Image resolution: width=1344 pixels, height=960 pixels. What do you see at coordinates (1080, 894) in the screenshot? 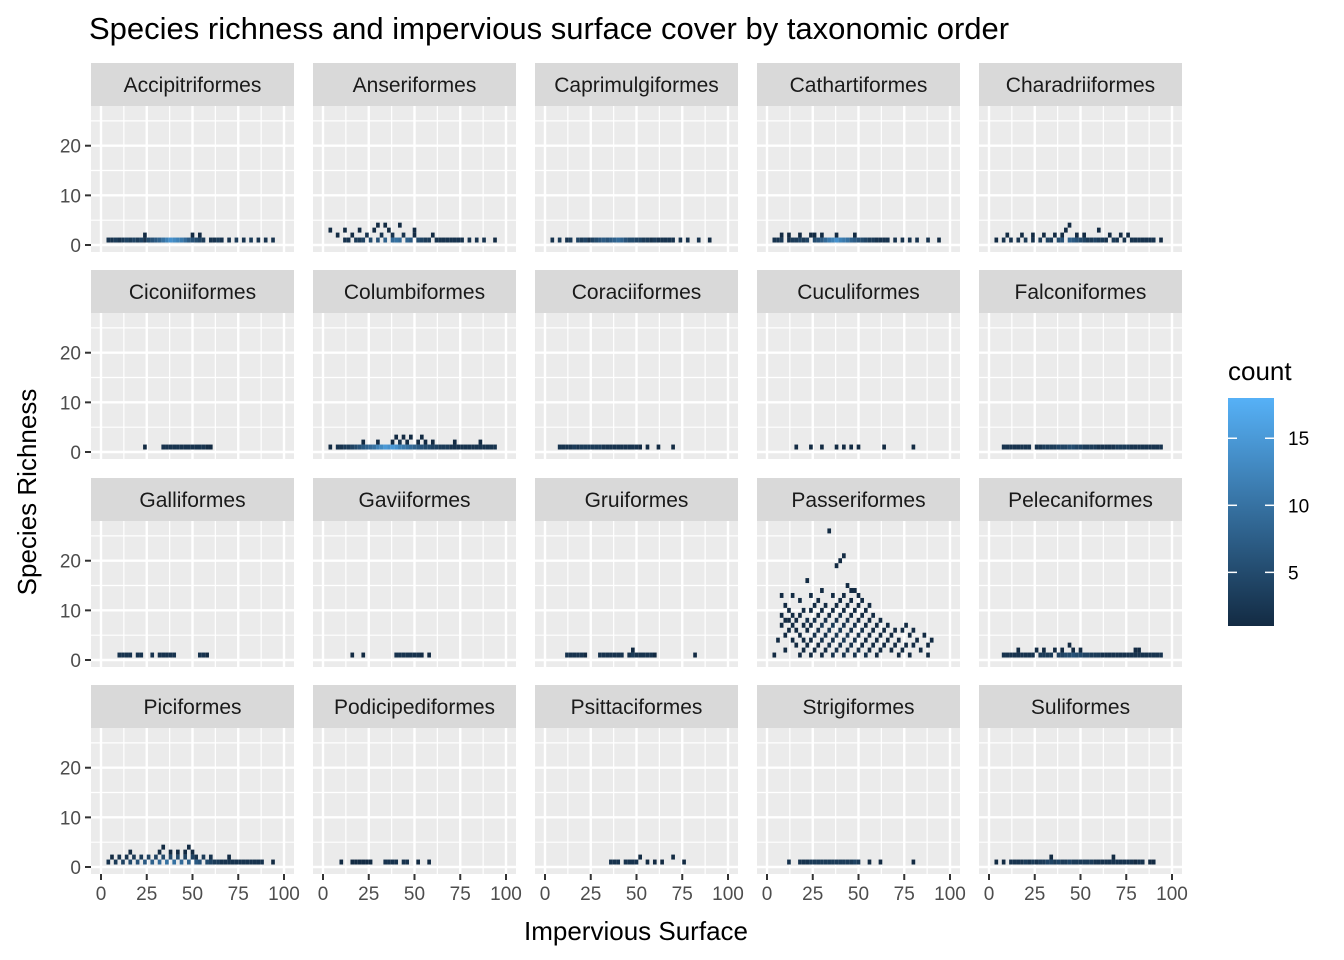
I see `x-tick-label: 50` at bounding box center [1080, 894].